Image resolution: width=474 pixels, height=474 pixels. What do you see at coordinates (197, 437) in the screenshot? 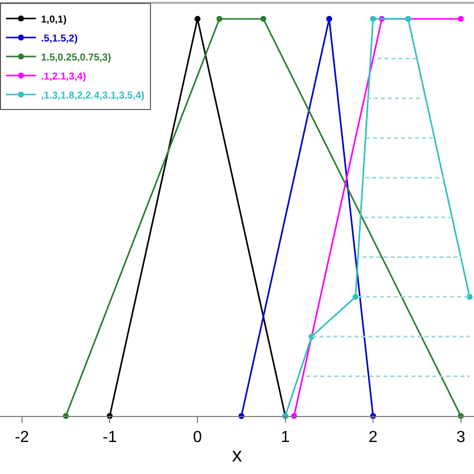
I see `x-tick-label: 0` at bounding box center [197, 437].